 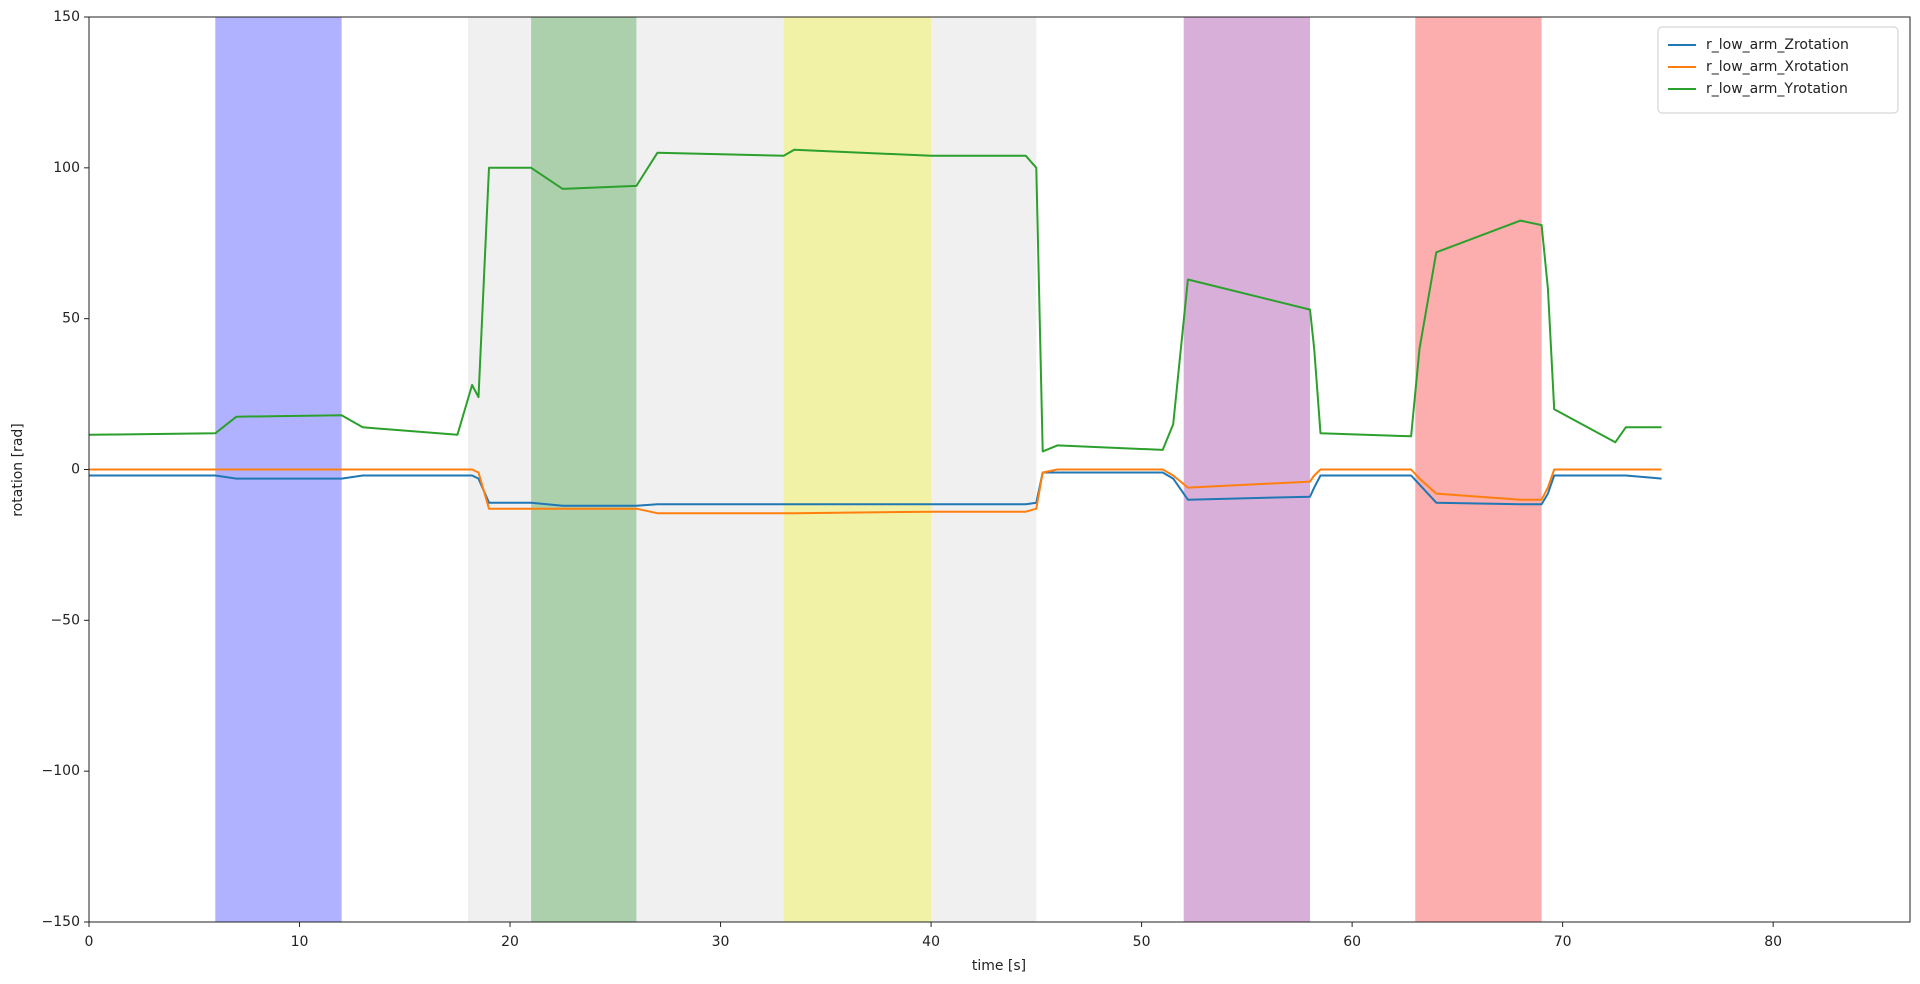 What do you see at coordinates (75, 470) in the screenshot?
I see `y-tick-label: 0` at bounding box center [75, 470].